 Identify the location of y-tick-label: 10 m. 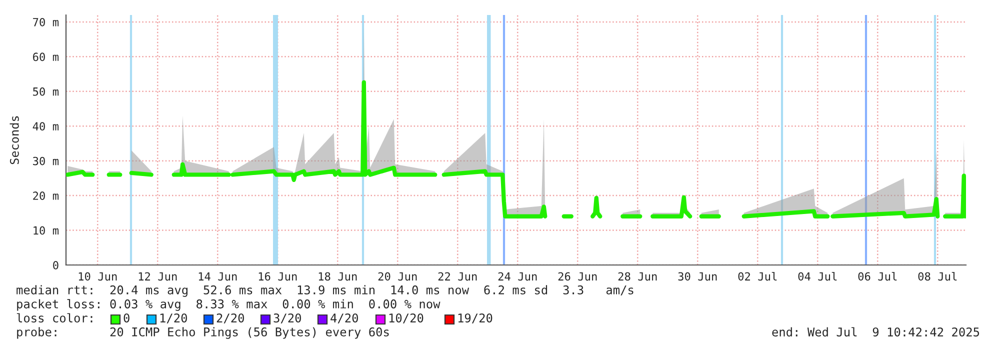
(46, 230).